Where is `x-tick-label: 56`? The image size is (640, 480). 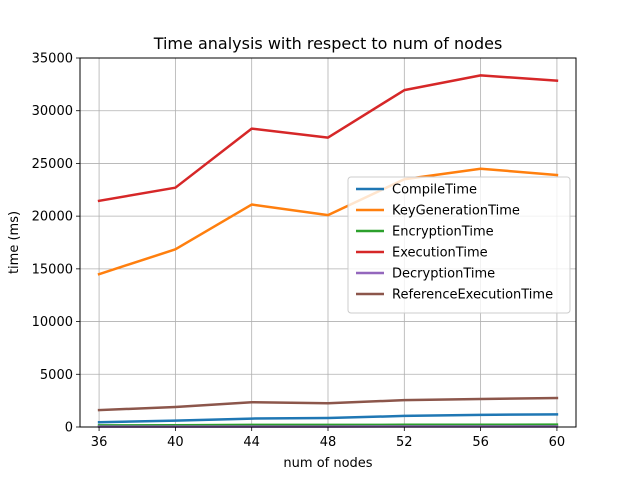 x-tick-label: 56 is located at coordinates (480, 442).